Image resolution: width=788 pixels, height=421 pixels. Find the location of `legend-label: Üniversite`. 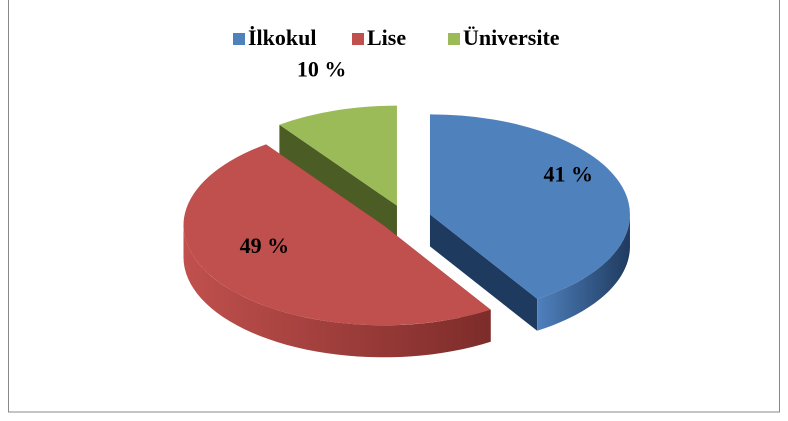

legend-label: Üniversite is located at coordinates (511, 37).